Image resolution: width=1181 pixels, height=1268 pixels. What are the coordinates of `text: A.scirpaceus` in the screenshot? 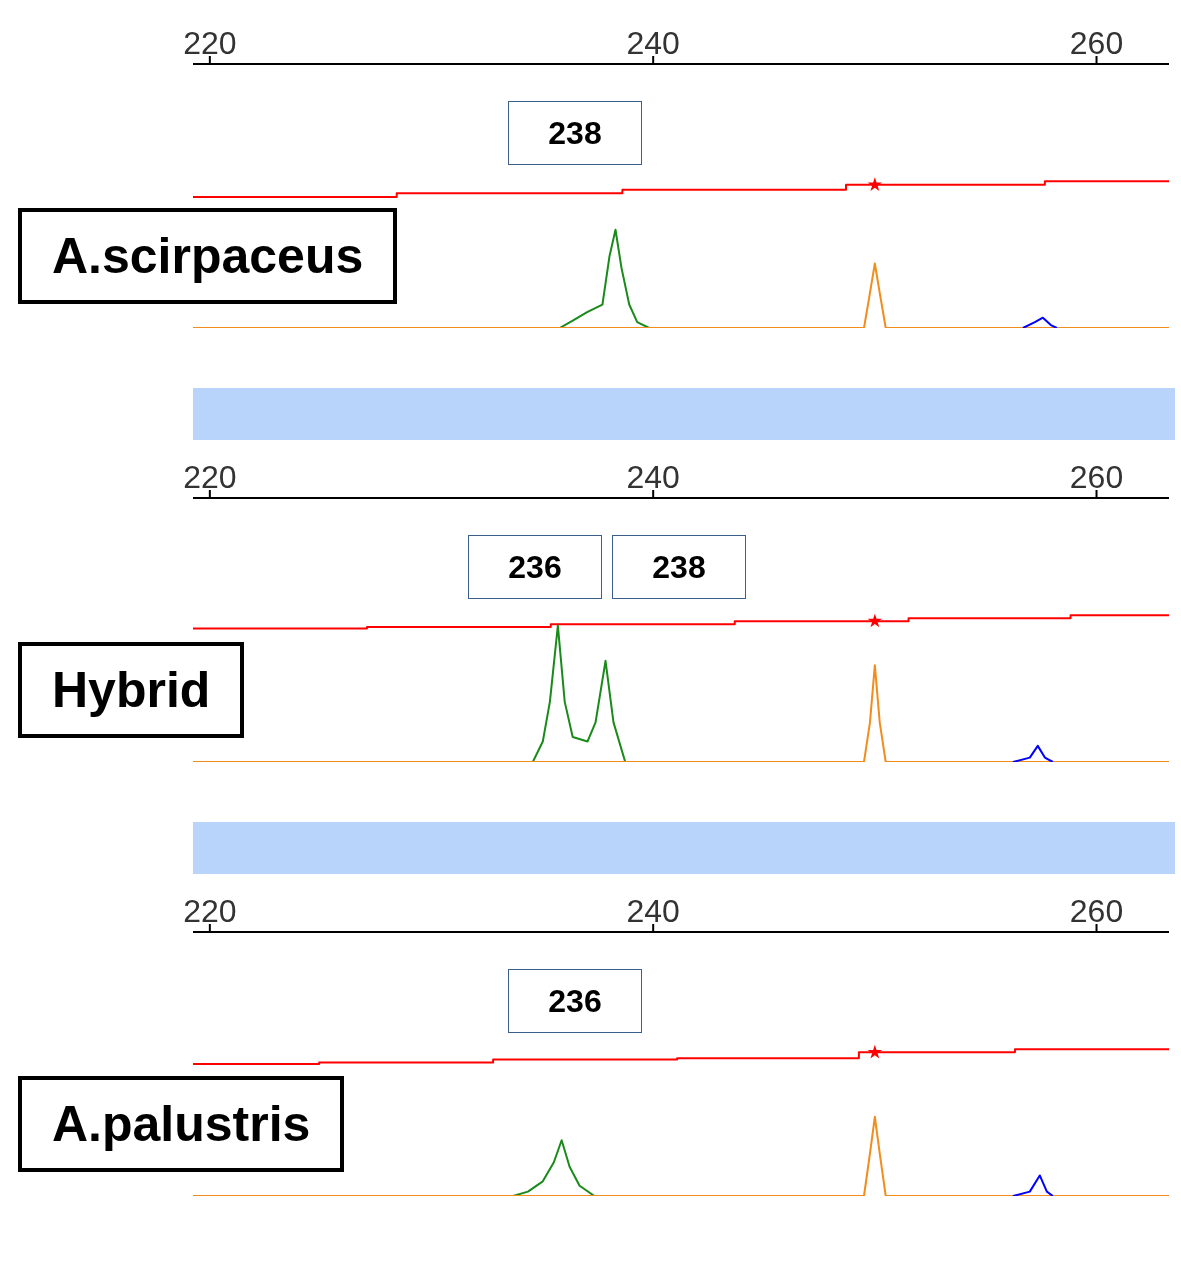 It's located at (208, 256).